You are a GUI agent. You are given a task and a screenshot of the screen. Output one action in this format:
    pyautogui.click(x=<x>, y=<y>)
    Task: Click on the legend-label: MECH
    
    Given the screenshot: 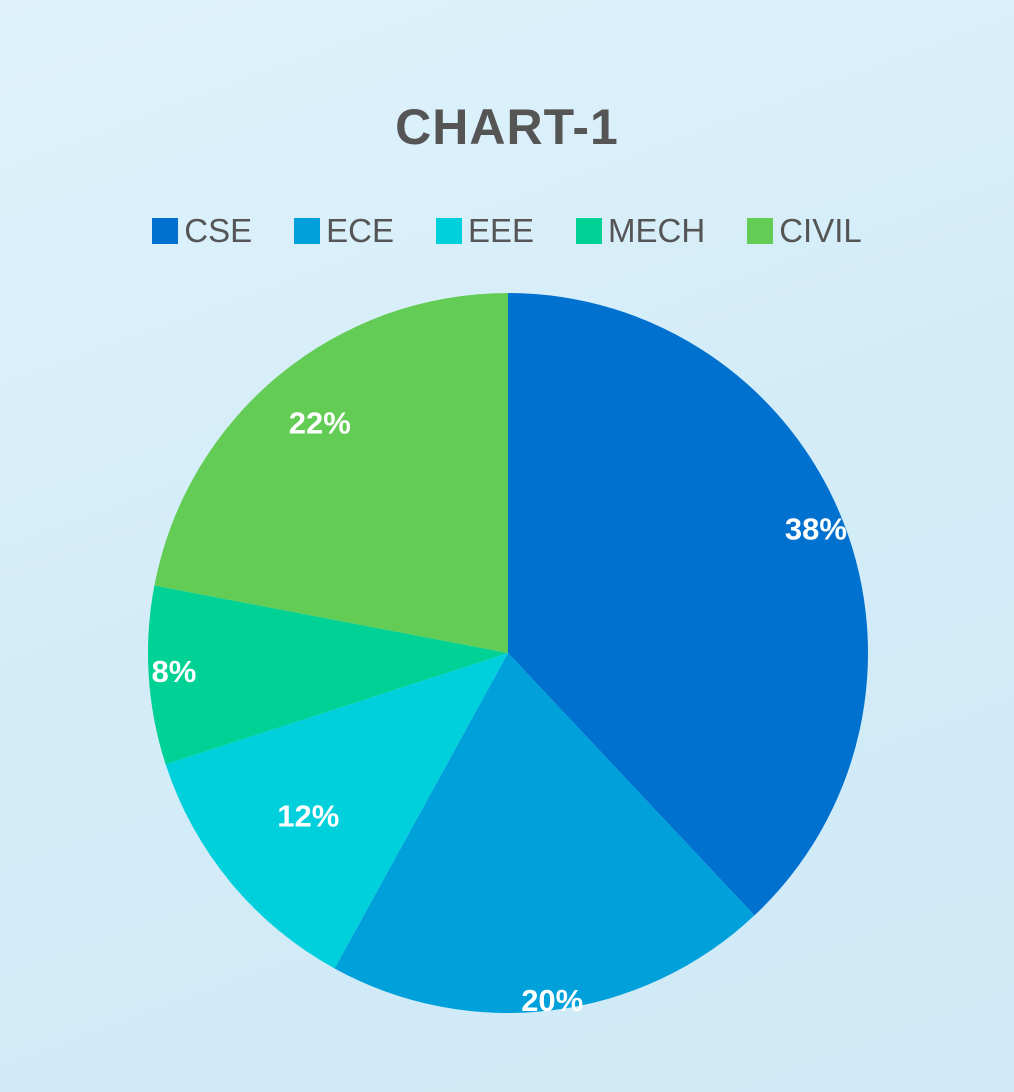 What is the action you would take?
    pyautogui.click(x=657, y=230)
    